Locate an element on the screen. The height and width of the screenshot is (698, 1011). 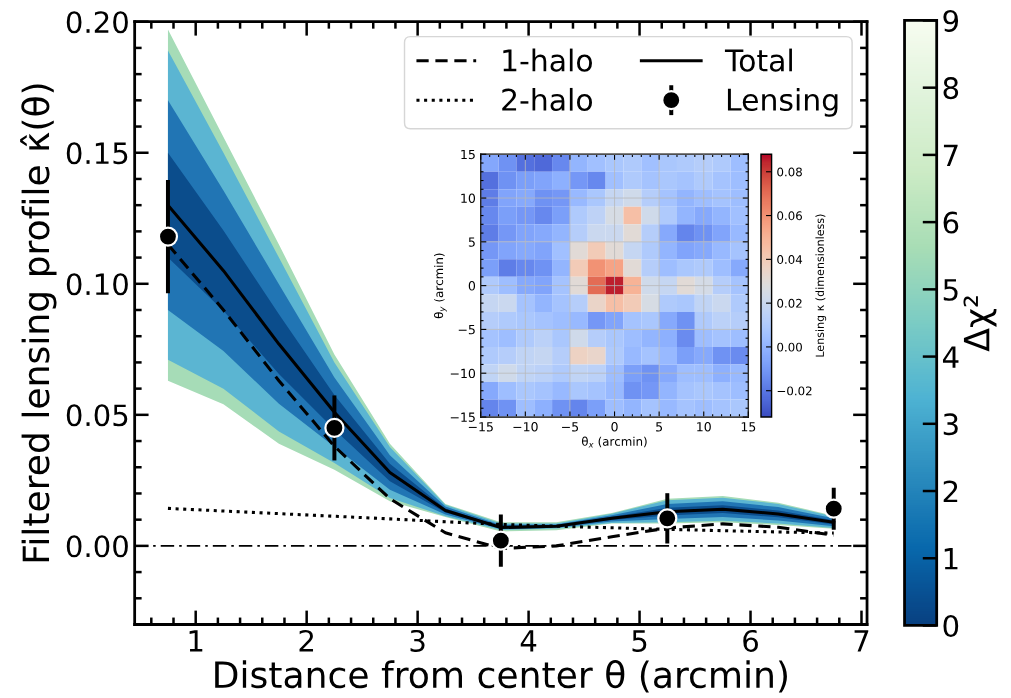
color-bar-label: 0 is located at coordinates (951, 625).